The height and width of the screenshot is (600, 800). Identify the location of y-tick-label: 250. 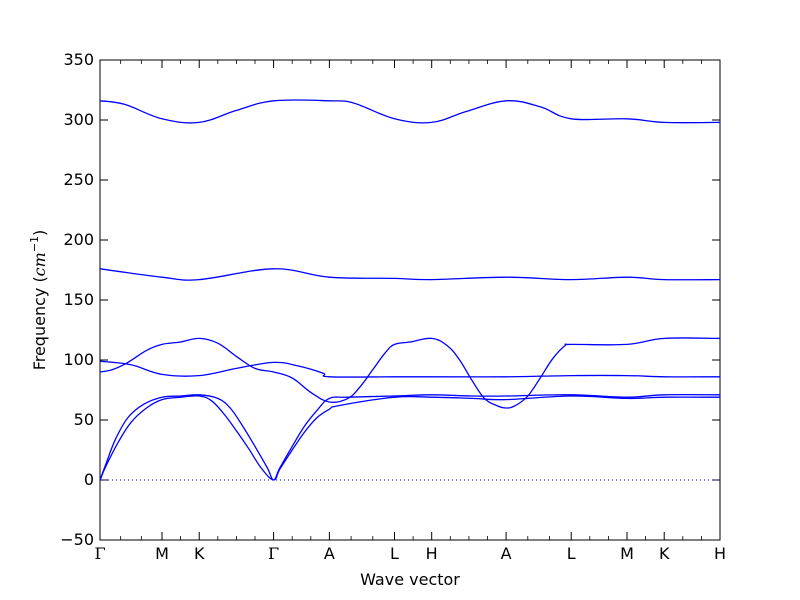
(78, 179).